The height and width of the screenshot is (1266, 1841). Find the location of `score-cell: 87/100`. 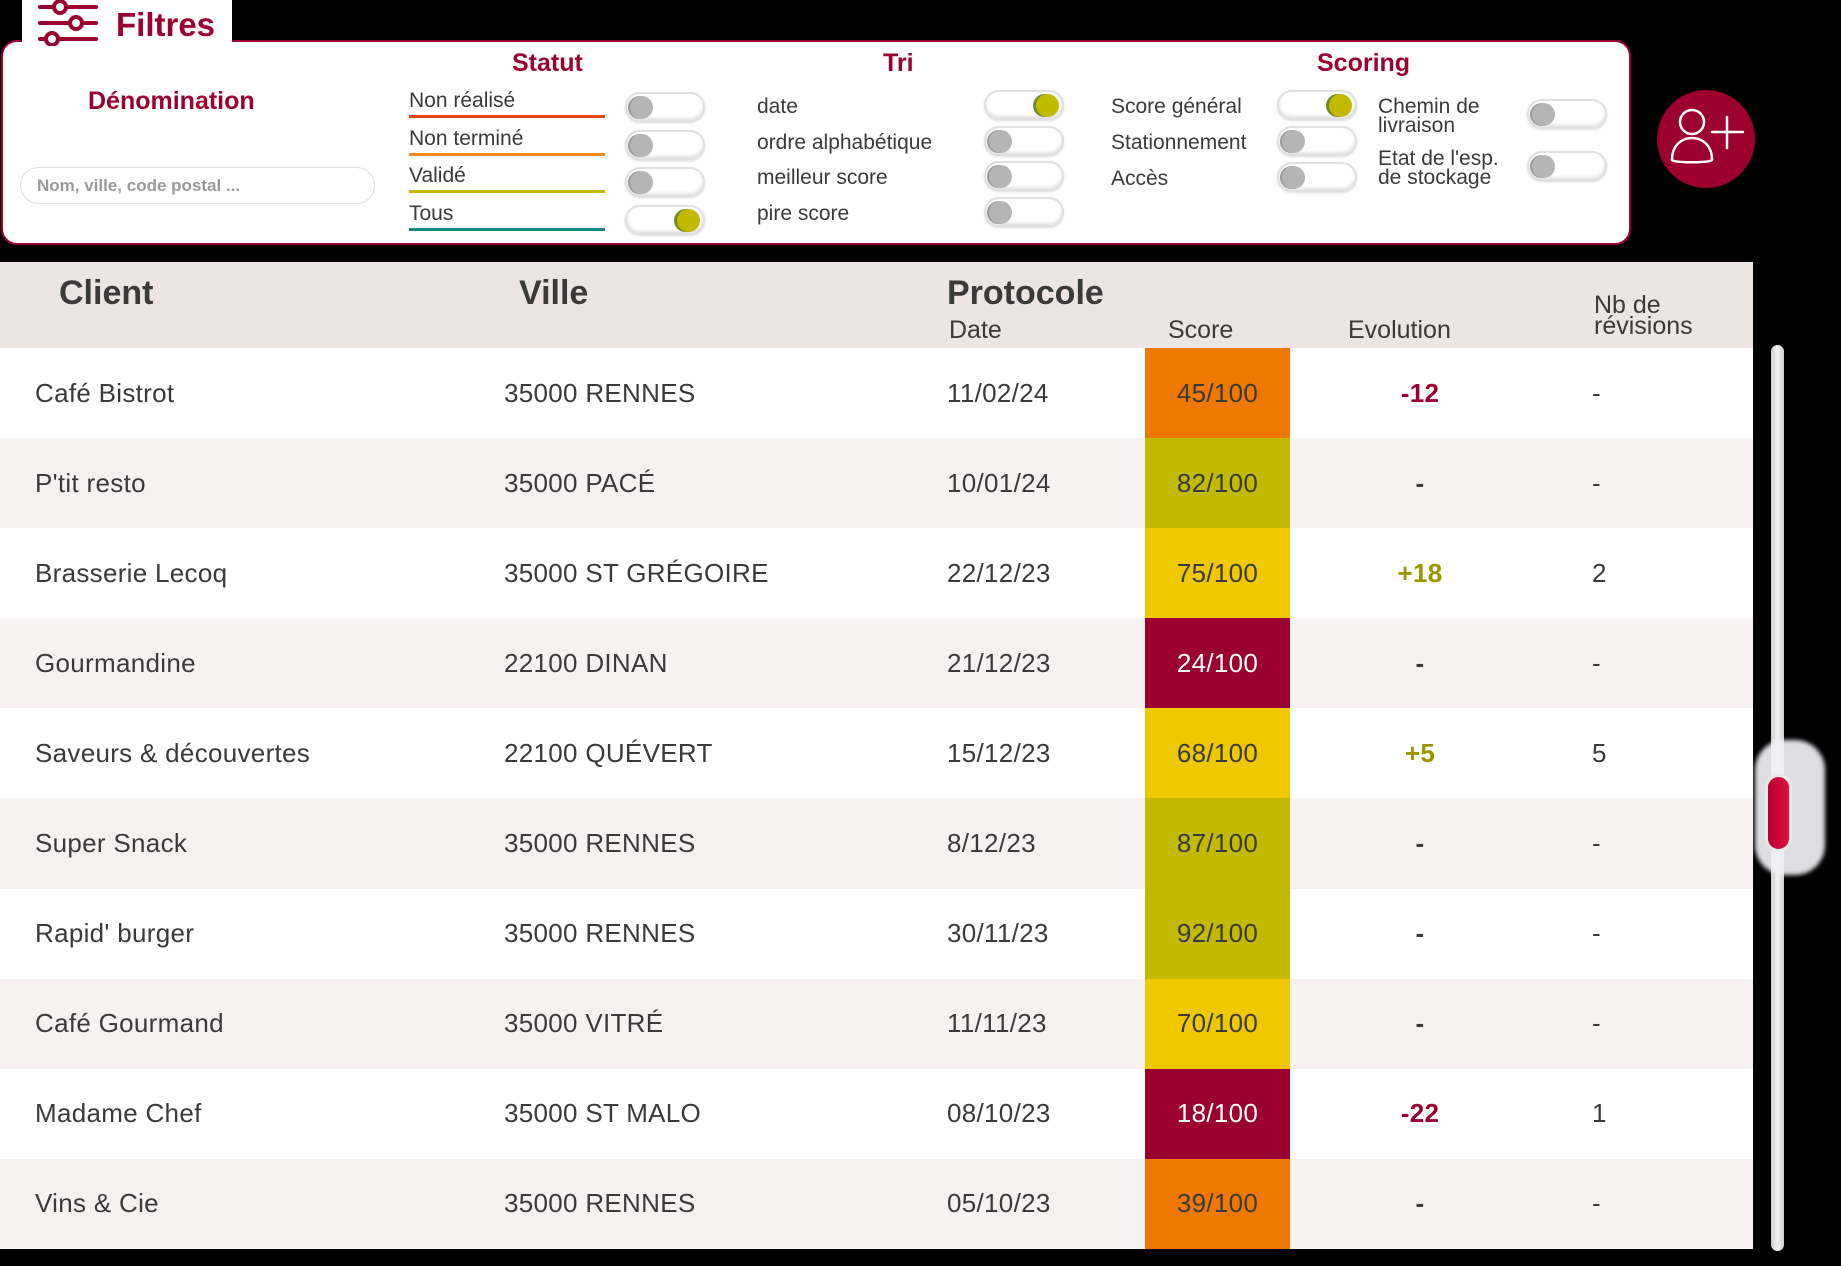

score-cell: 87/100 is located at coordinates (1217, 843).